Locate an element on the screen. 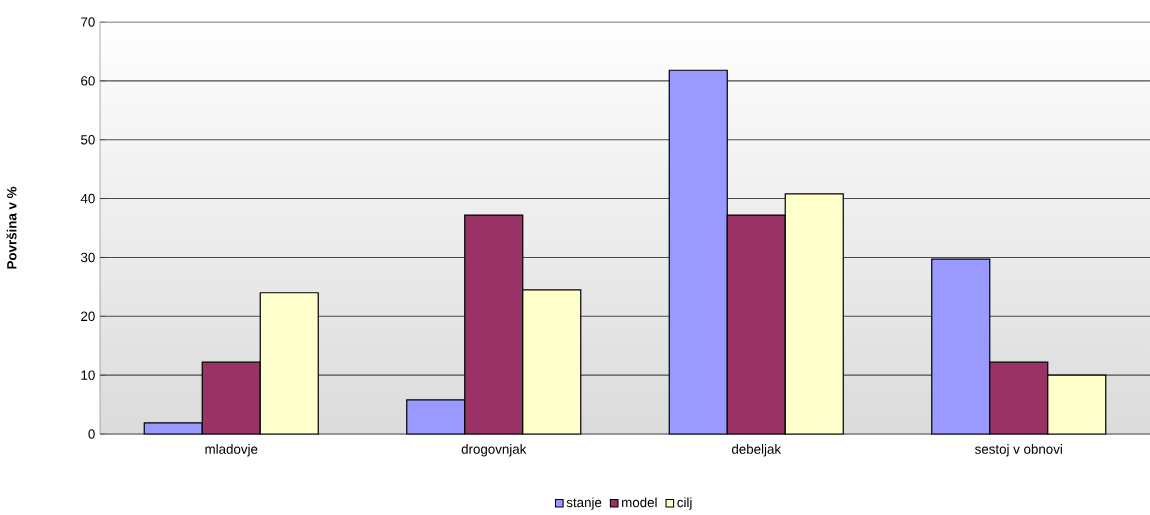 Image resolution: width=1150 pixels, height=515 pixels. y-tick-label: 20 is located at coordinates (88, 316).